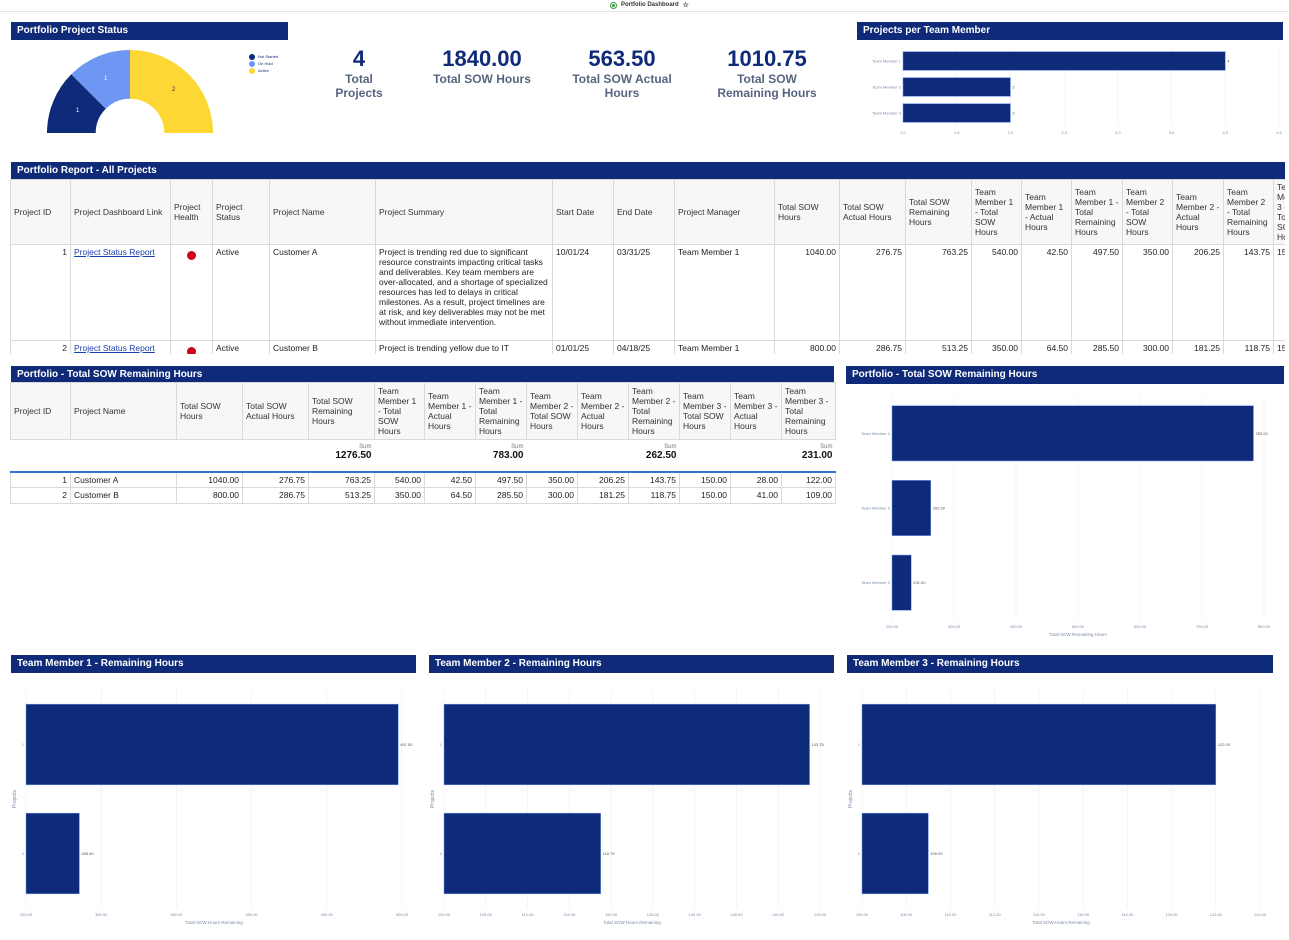  I want to click on gauge-segment-not-started, so click(76, 103).